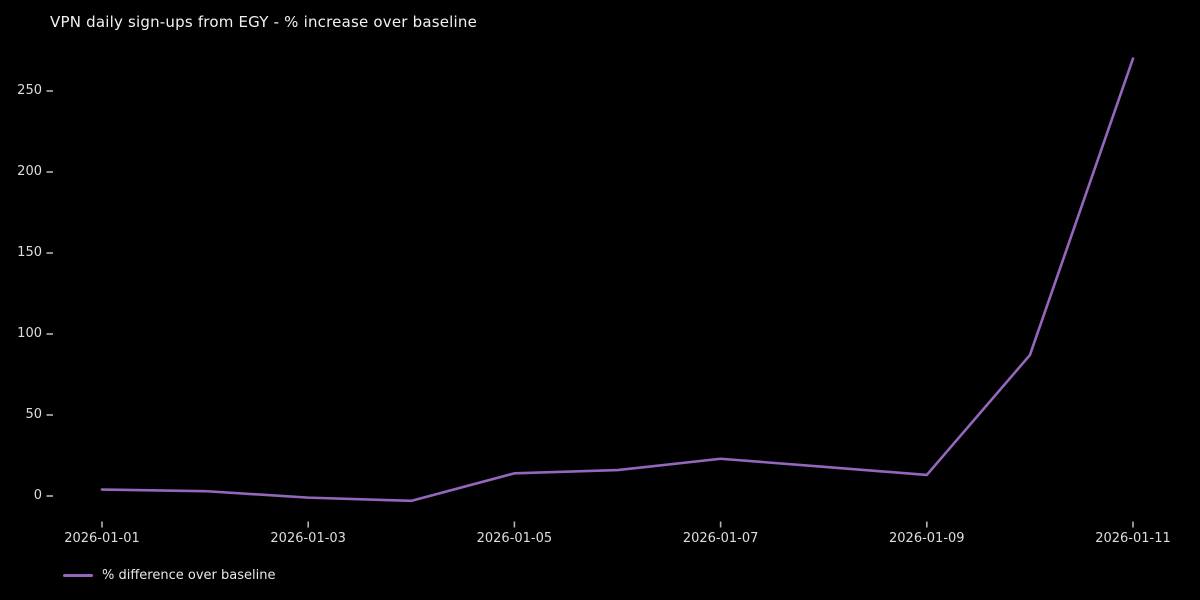 This screenshot has height=600, width=1200. What do you see at coordinates (514, 538) in the screenshot?
I see `x-tick-label: 2026-01-05` at bounding box center [514, 538].